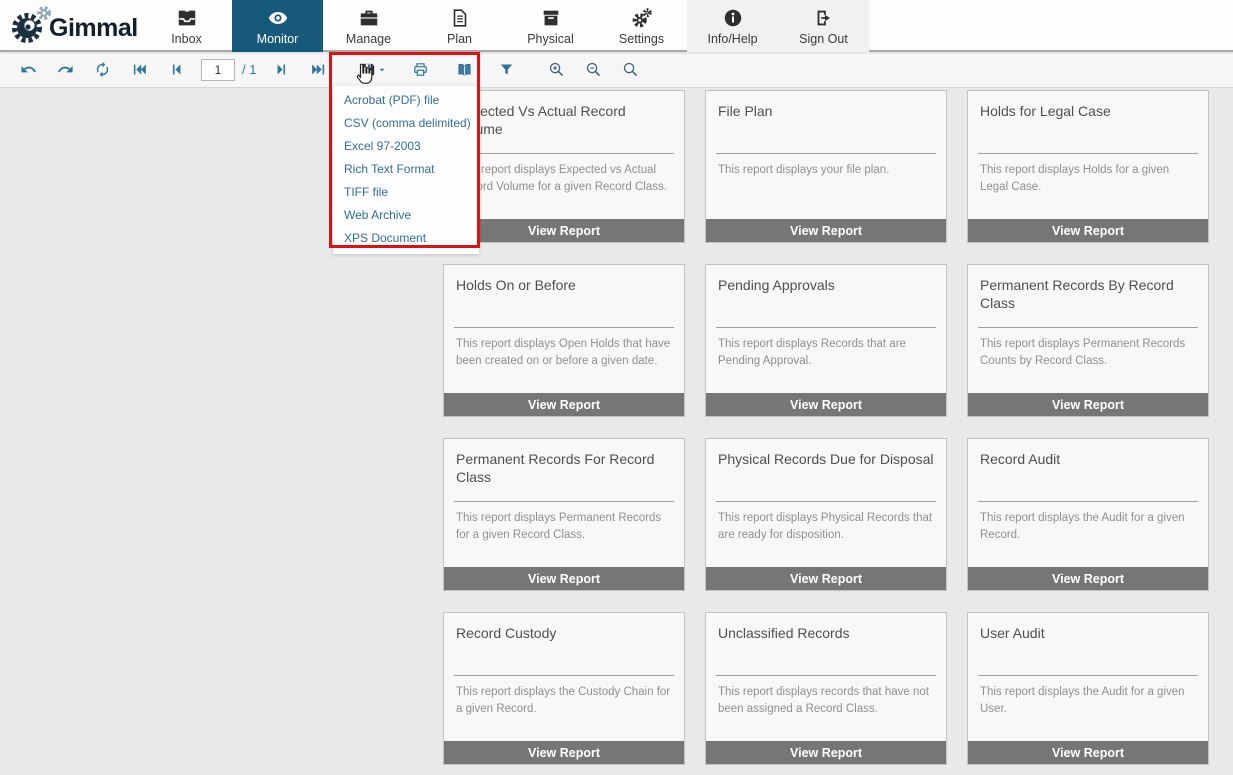 The height and width of the screenshot is (775, 1233). What do you see at coordinates (1020, 459) in the screenshot?
I see `report-card-title: Record Audit` at bounding box center [1020, 459].